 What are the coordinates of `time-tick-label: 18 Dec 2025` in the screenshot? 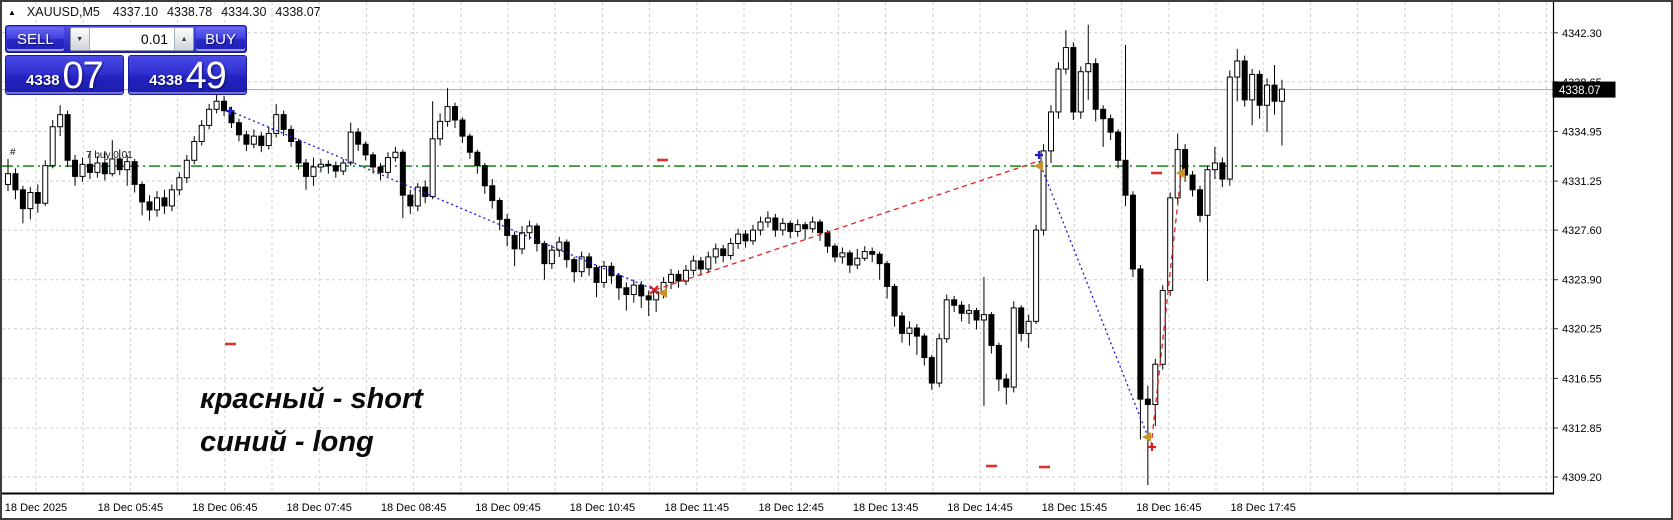 It's located at (36, 508).